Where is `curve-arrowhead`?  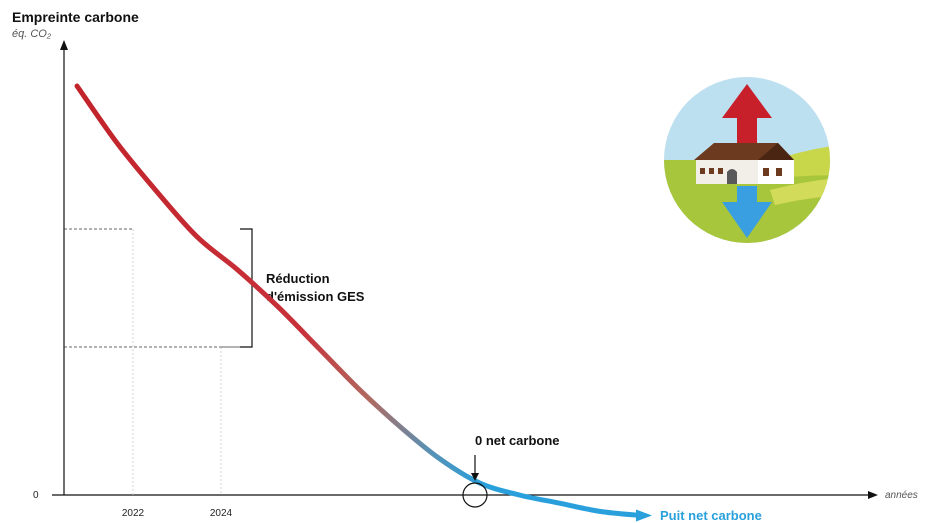
curve-arrowhead is located at coordinates (644, 515).